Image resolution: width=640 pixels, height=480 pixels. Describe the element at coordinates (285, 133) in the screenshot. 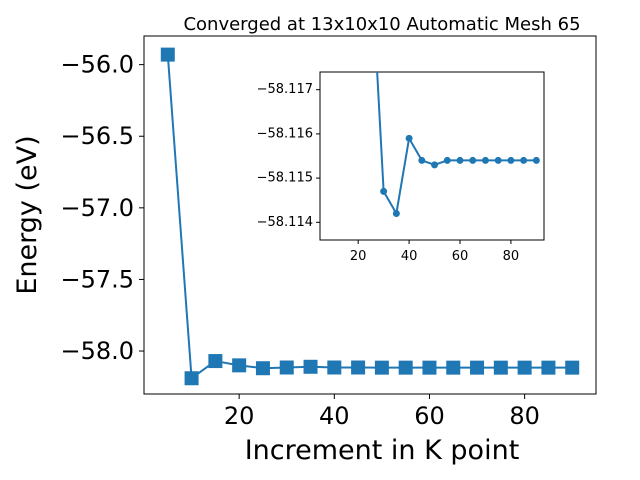

I see `inset-y-tick-label: −58.116` at that location.